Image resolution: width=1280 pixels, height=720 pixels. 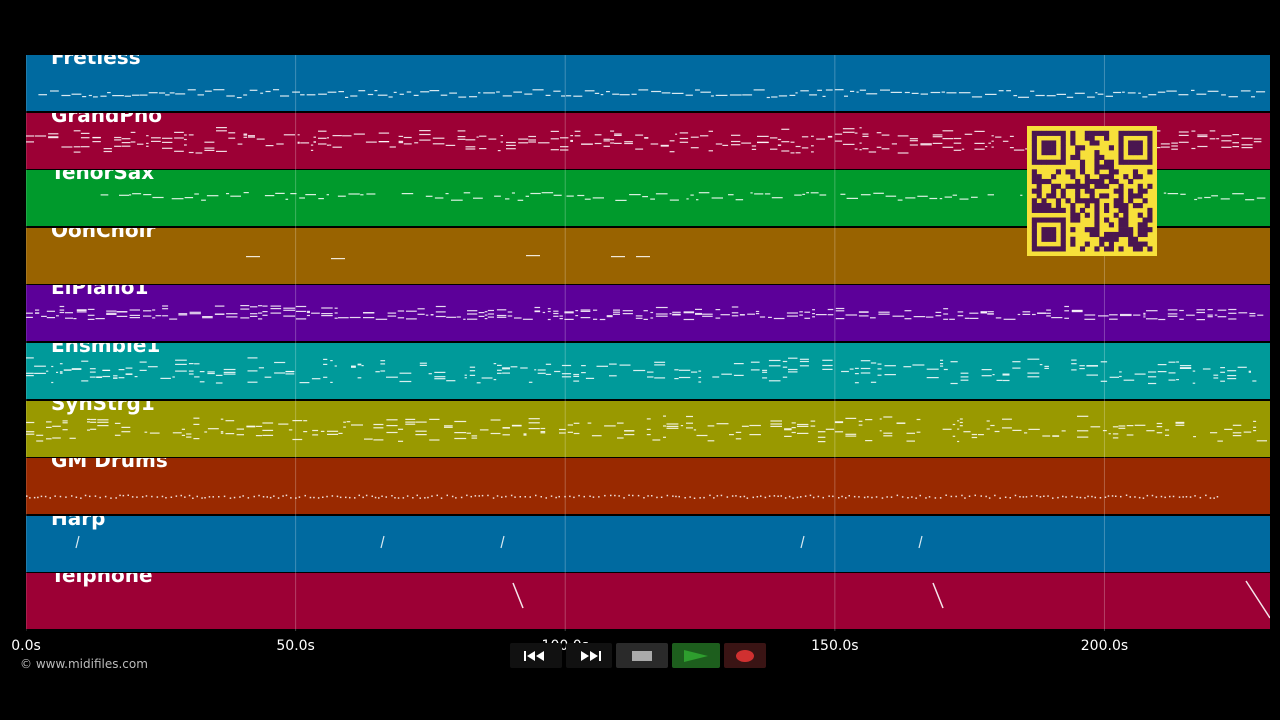 What do you see at coordinates (78, 522) in the screenshot?
I see `track-name: Harp` at bounding box center [78, 522].